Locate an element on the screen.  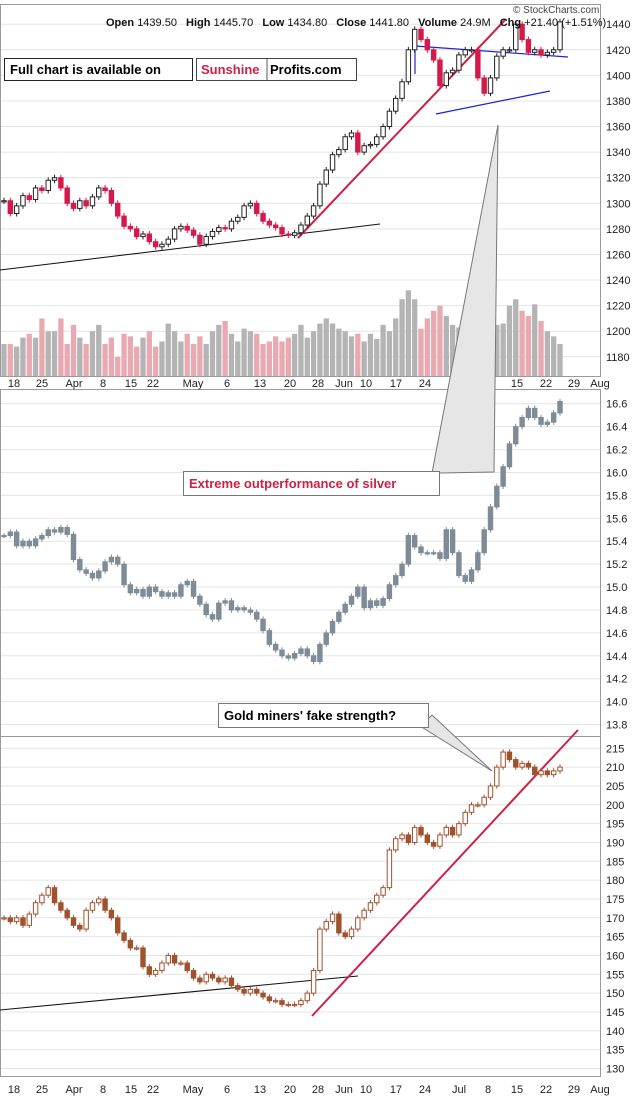
silver-ytick-2: 14.2 is located at coordinates (616, 680).